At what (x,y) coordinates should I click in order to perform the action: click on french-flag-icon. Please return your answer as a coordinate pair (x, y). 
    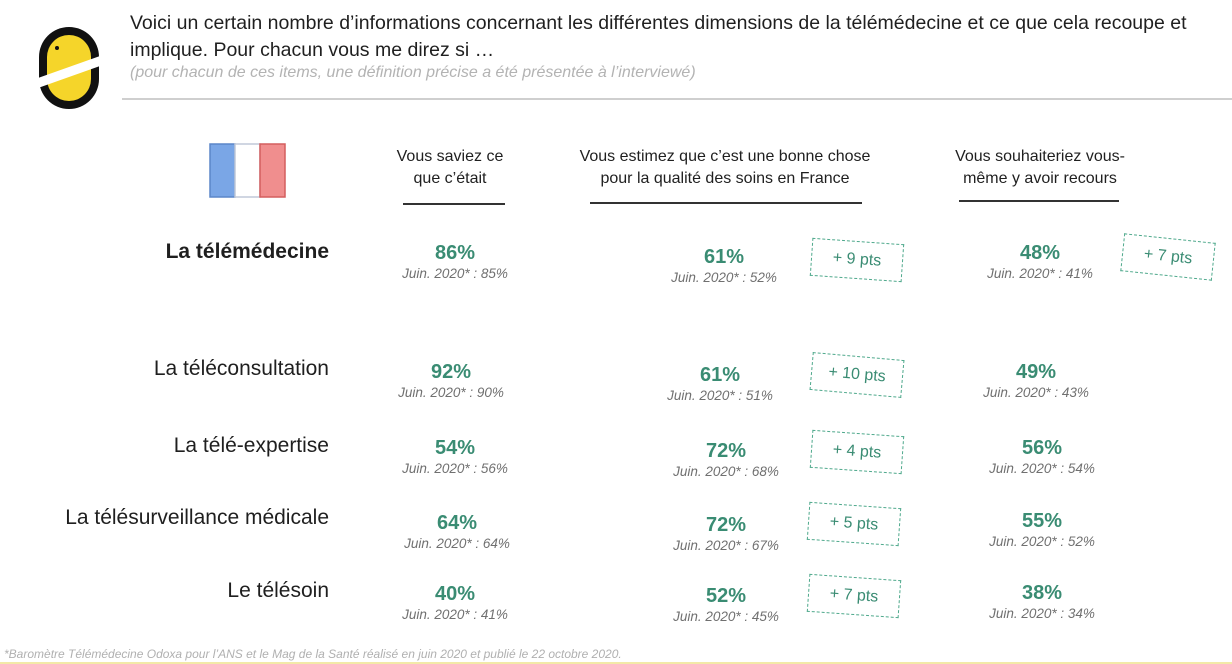
    Looking at the image, I should click on (247, 170).